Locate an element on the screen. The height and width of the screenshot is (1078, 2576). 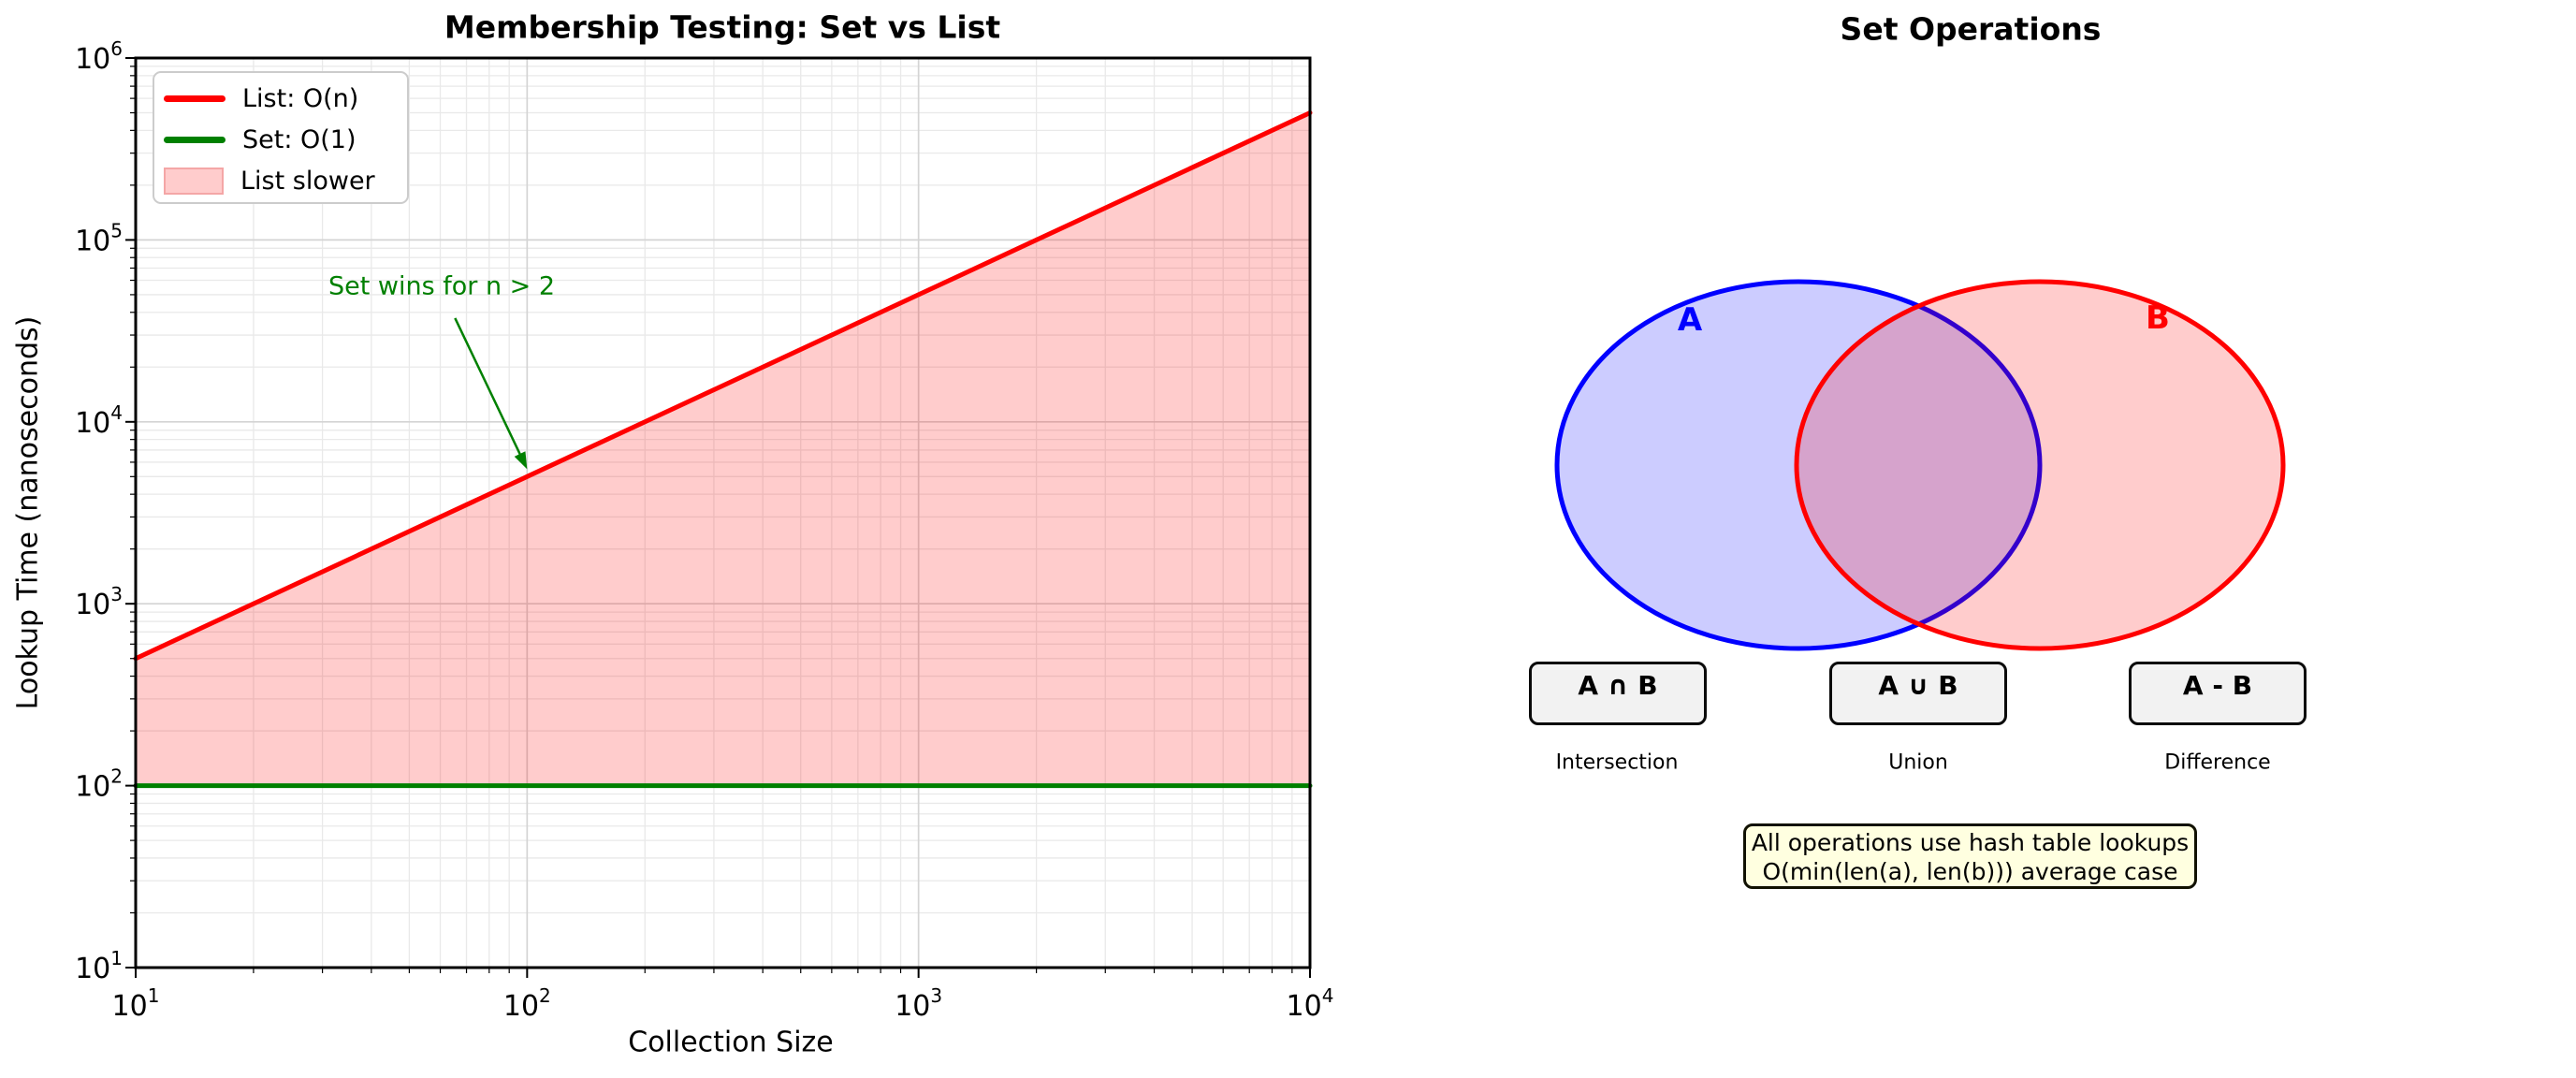
svg-text: 10⁶ is located at coordinates (99, 56).